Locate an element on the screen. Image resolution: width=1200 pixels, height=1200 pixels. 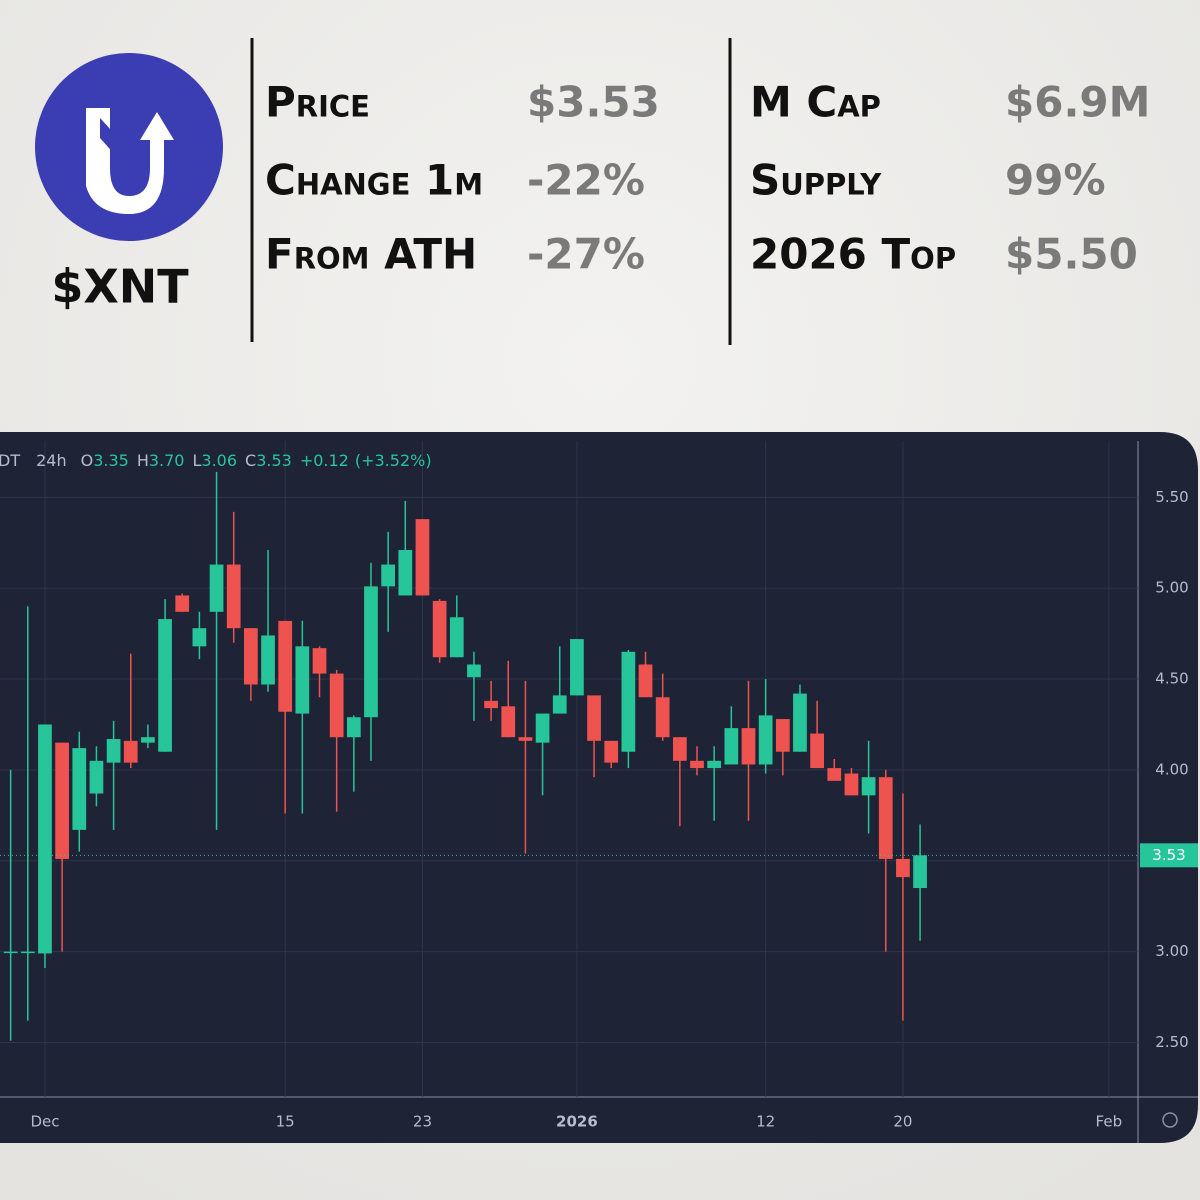
last-price-box is located at coordinates (1169, 855).